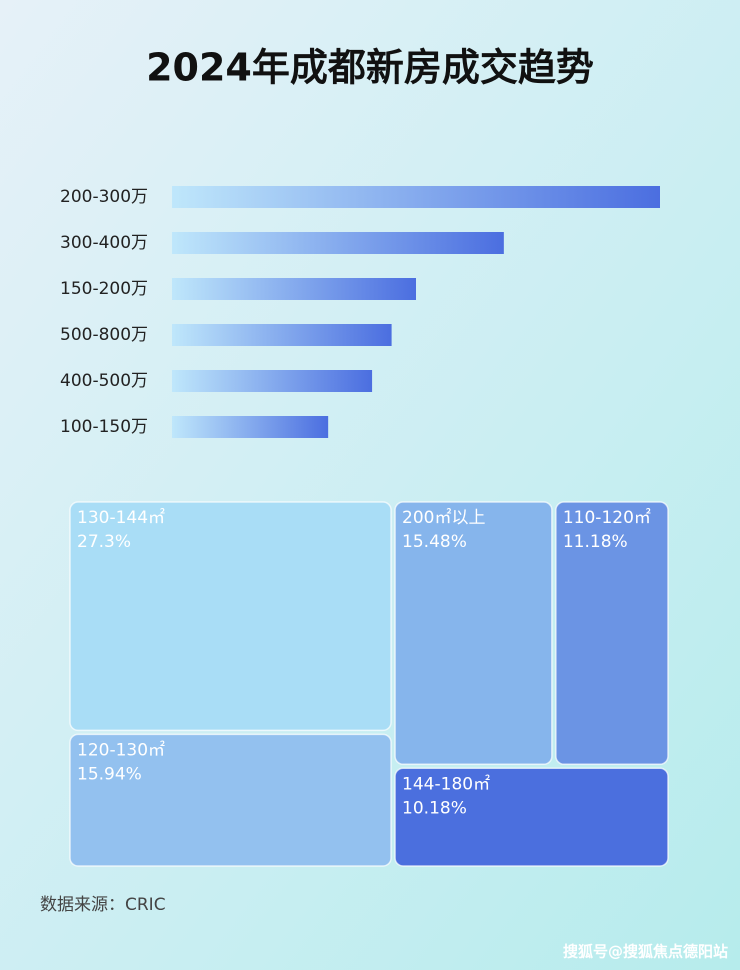 The image size is (740, 970). What do you see at coordinates (104, 335) in the screenshot?
I see `bar-label: 500-800万` at bounding box center [104, 335].